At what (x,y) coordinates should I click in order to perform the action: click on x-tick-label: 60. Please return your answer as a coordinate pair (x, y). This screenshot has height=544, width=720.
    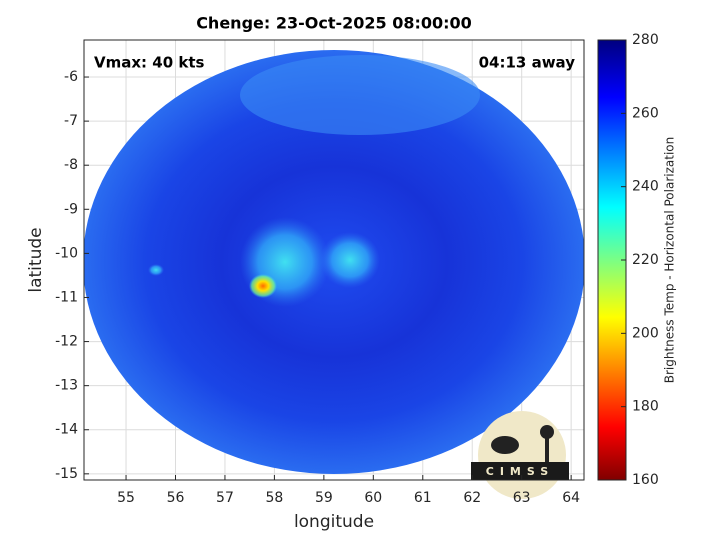
    Looking at the image, I should click on (373, 498).